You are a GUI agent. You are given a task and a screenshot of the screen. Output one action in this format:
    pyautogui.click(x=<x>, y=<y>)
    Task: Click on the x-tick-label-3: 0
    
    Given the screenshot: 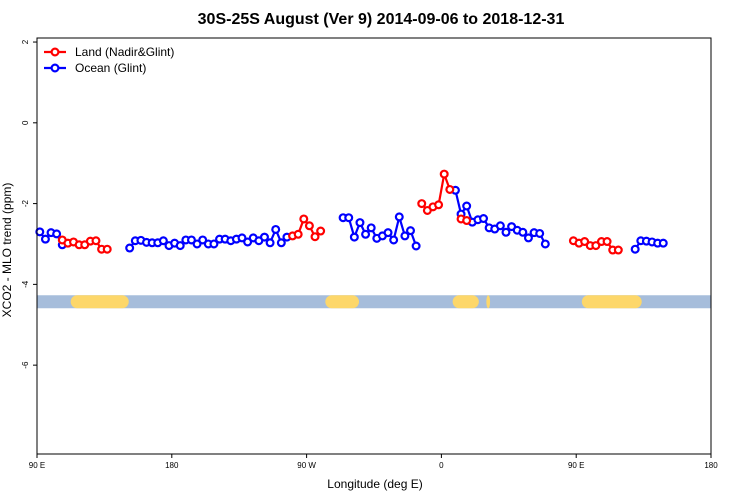 What is the action you would take?
    pyautogui.click(x=441, y=465)
    